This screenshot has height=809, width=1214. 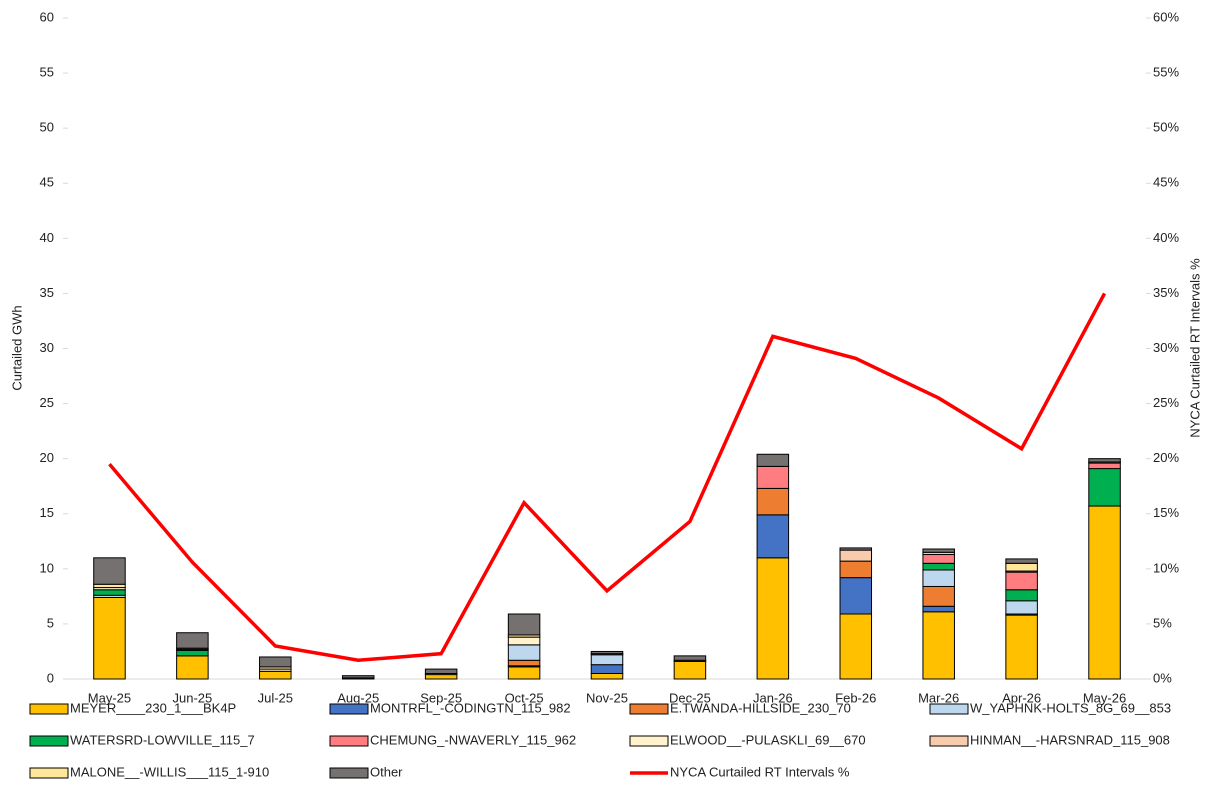 I want to click on y2-tick-label: 25%, so click(x=1166, y=402).